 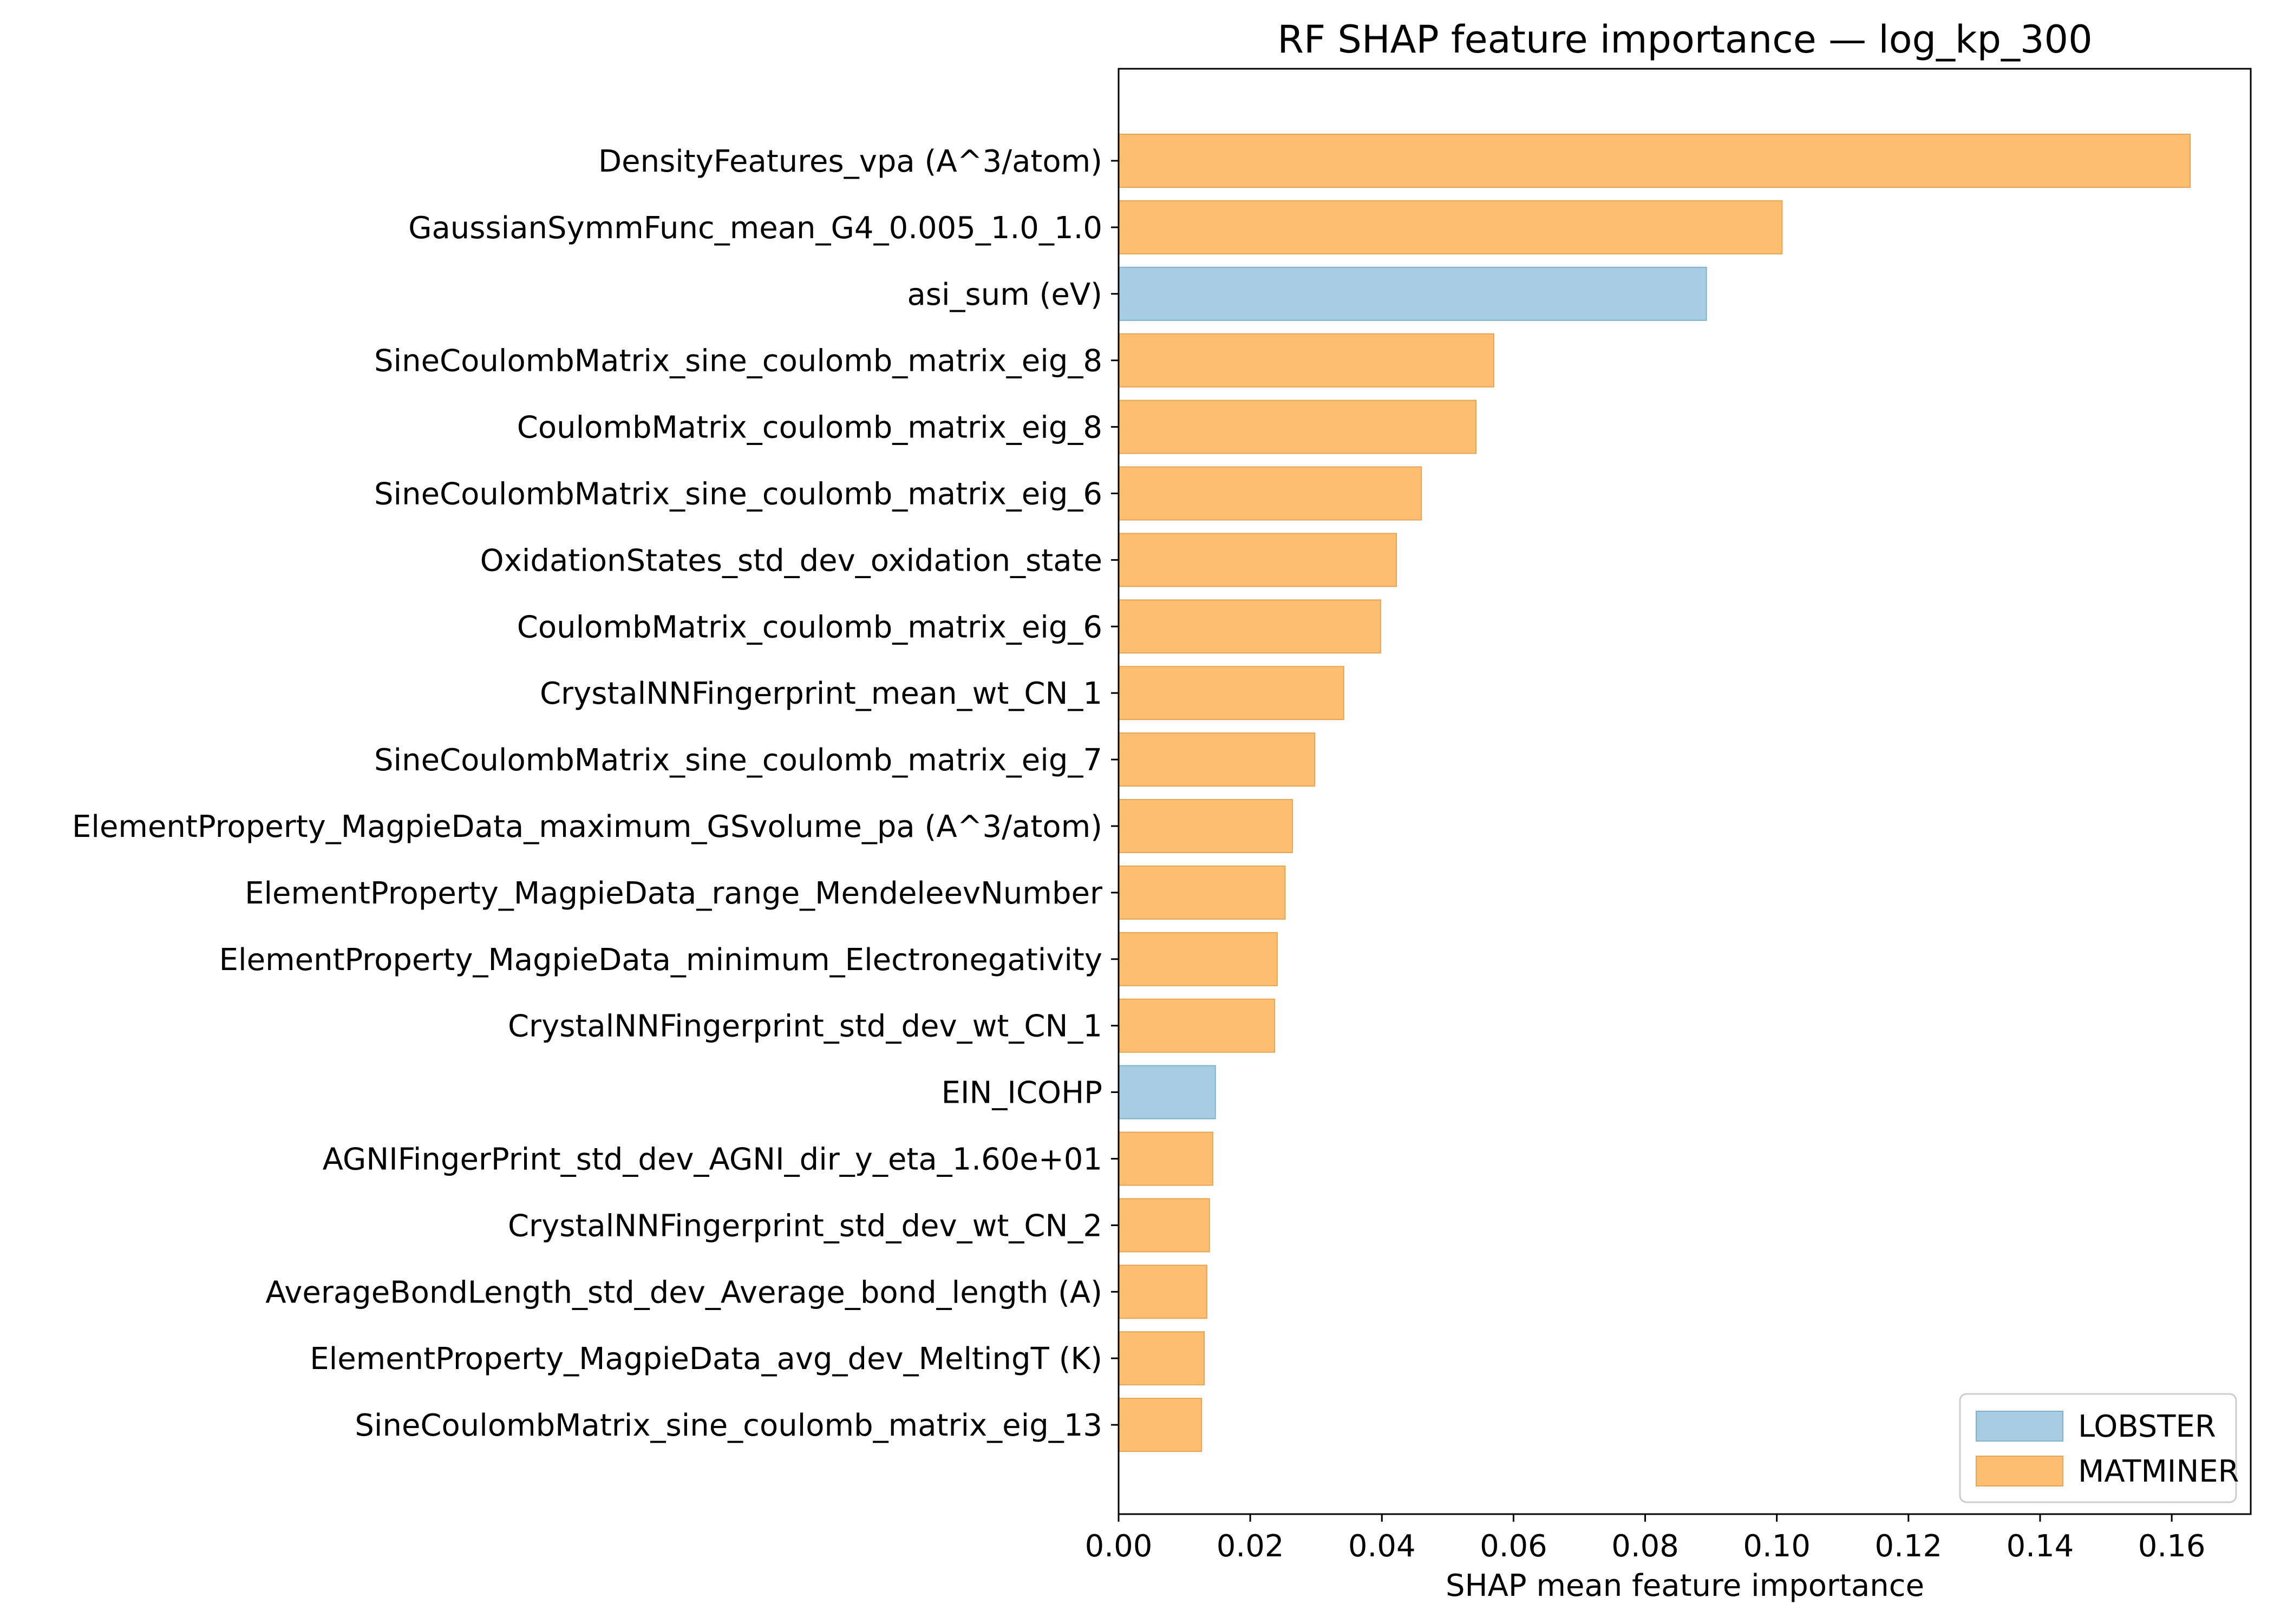 I want to click on y-tick-label: CrystalNNFingerprint_mean_wt_CN_1, so click(x=821, y=693).